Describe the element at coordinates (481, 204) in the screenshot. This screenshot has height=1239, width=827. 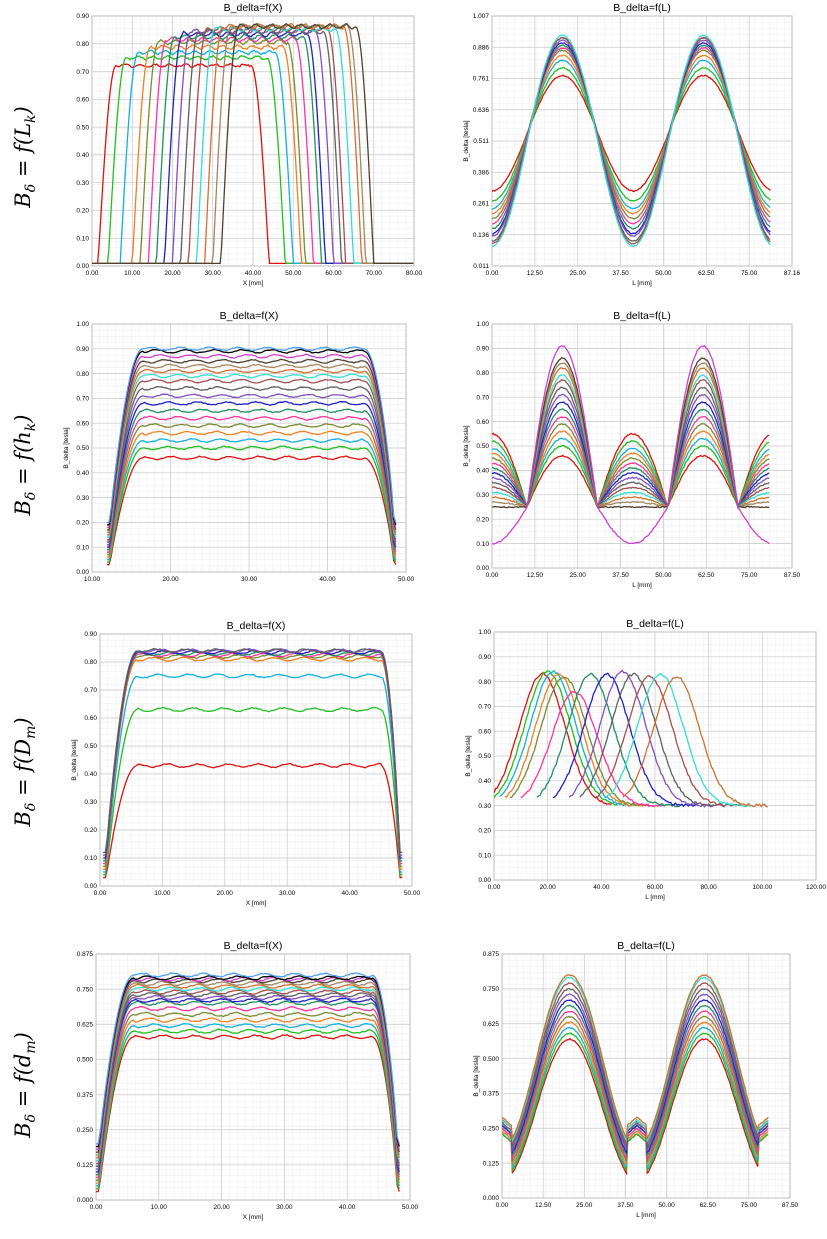
I see `y-tick-label: 0.261` at that location.